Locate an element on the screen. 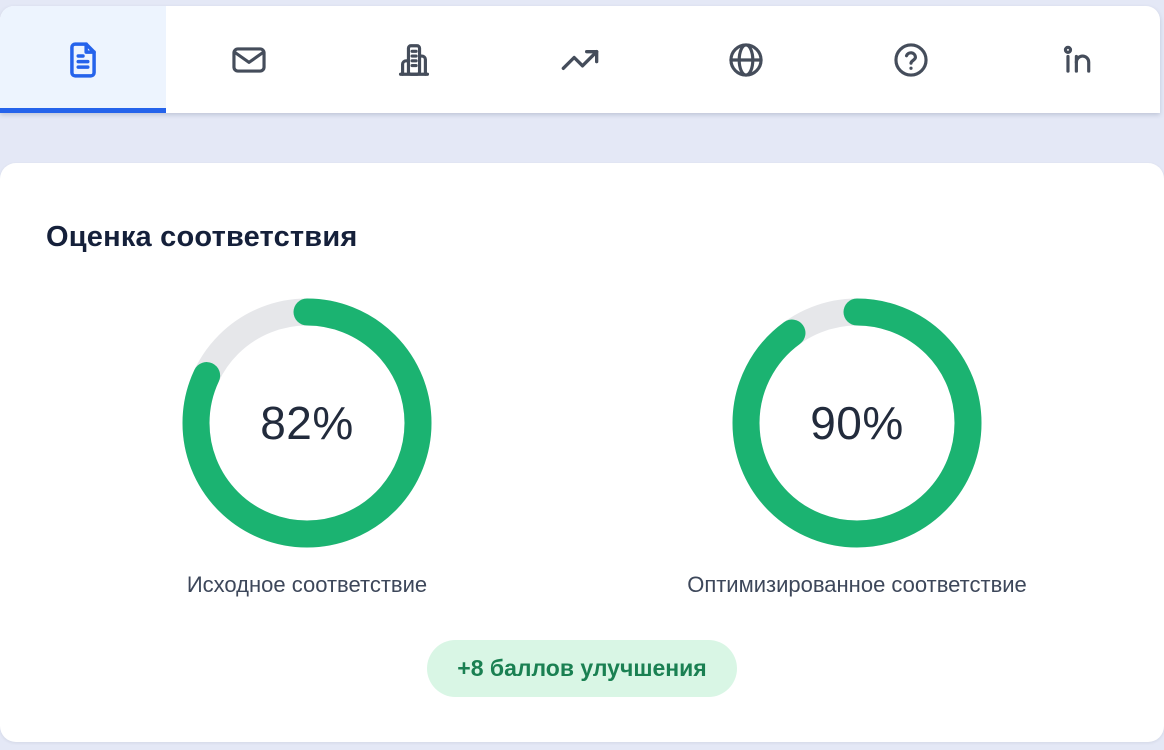 The image size is (1164, 750). gauge-optimized-score: 90% Оптимизированное соответствие is located at coordinates (857, 448).